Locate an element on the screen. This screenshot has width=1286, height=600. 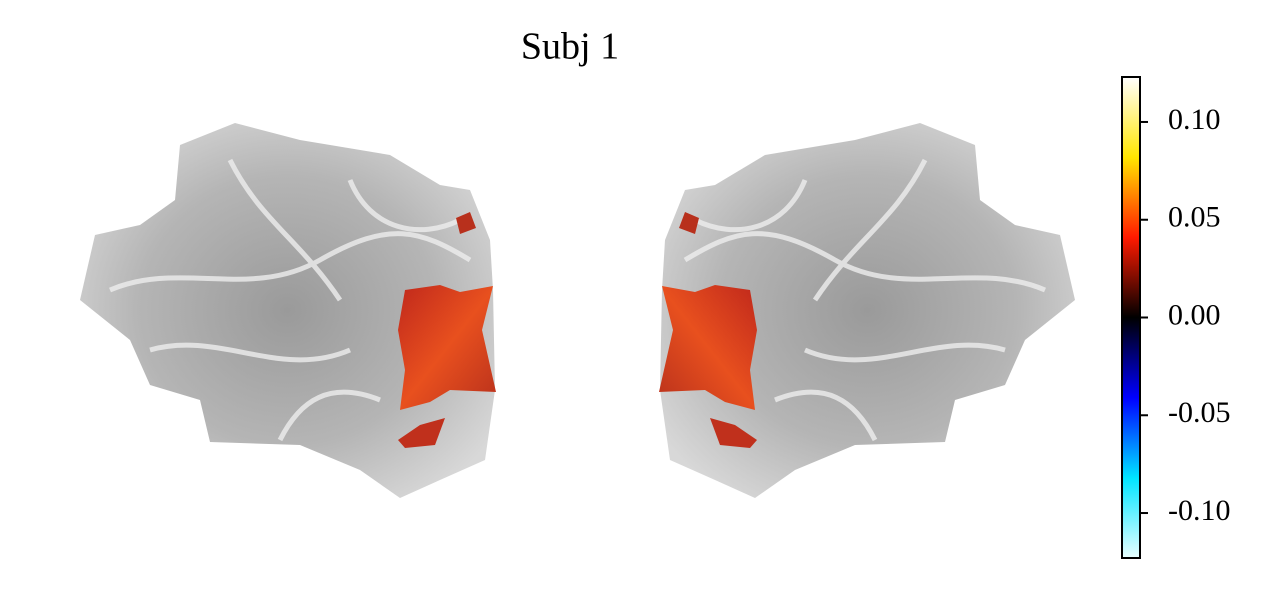
colorbar-tick-label: -0.05 is located at coordinates (1199, 412).